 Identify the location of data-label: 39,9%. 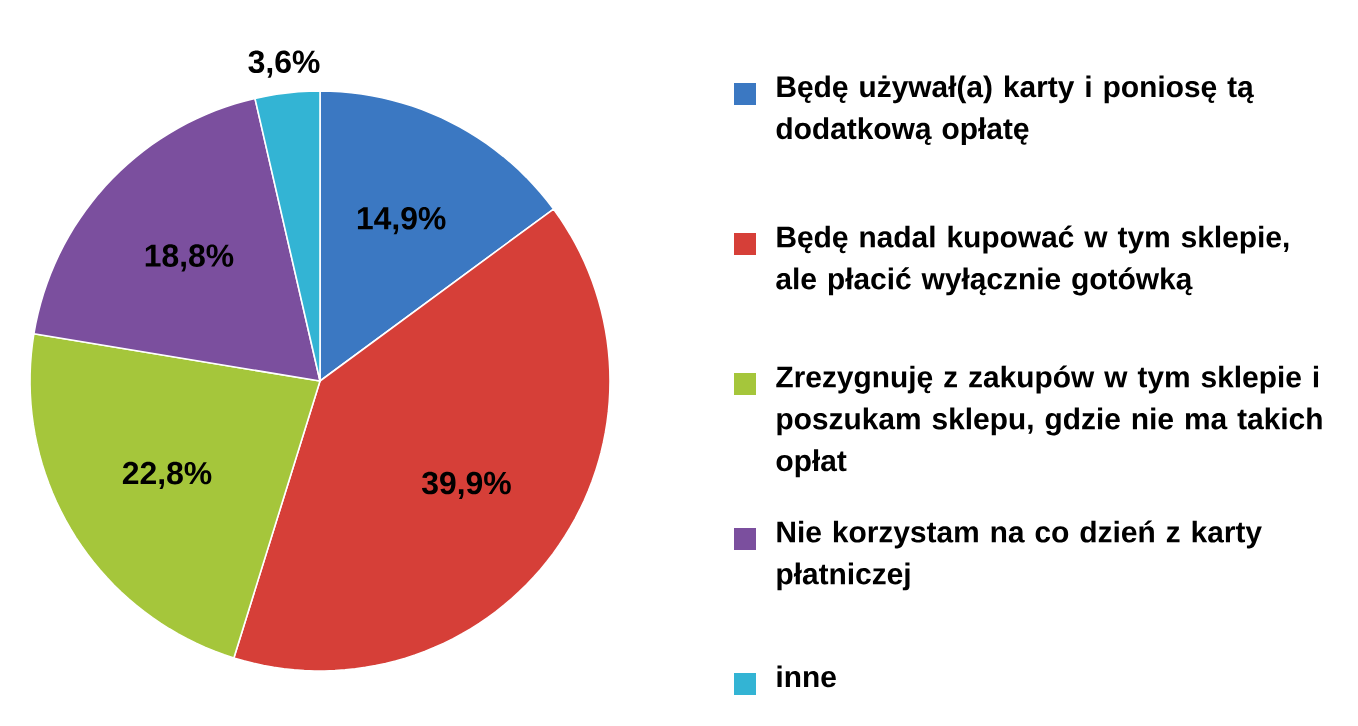
(466, 485).